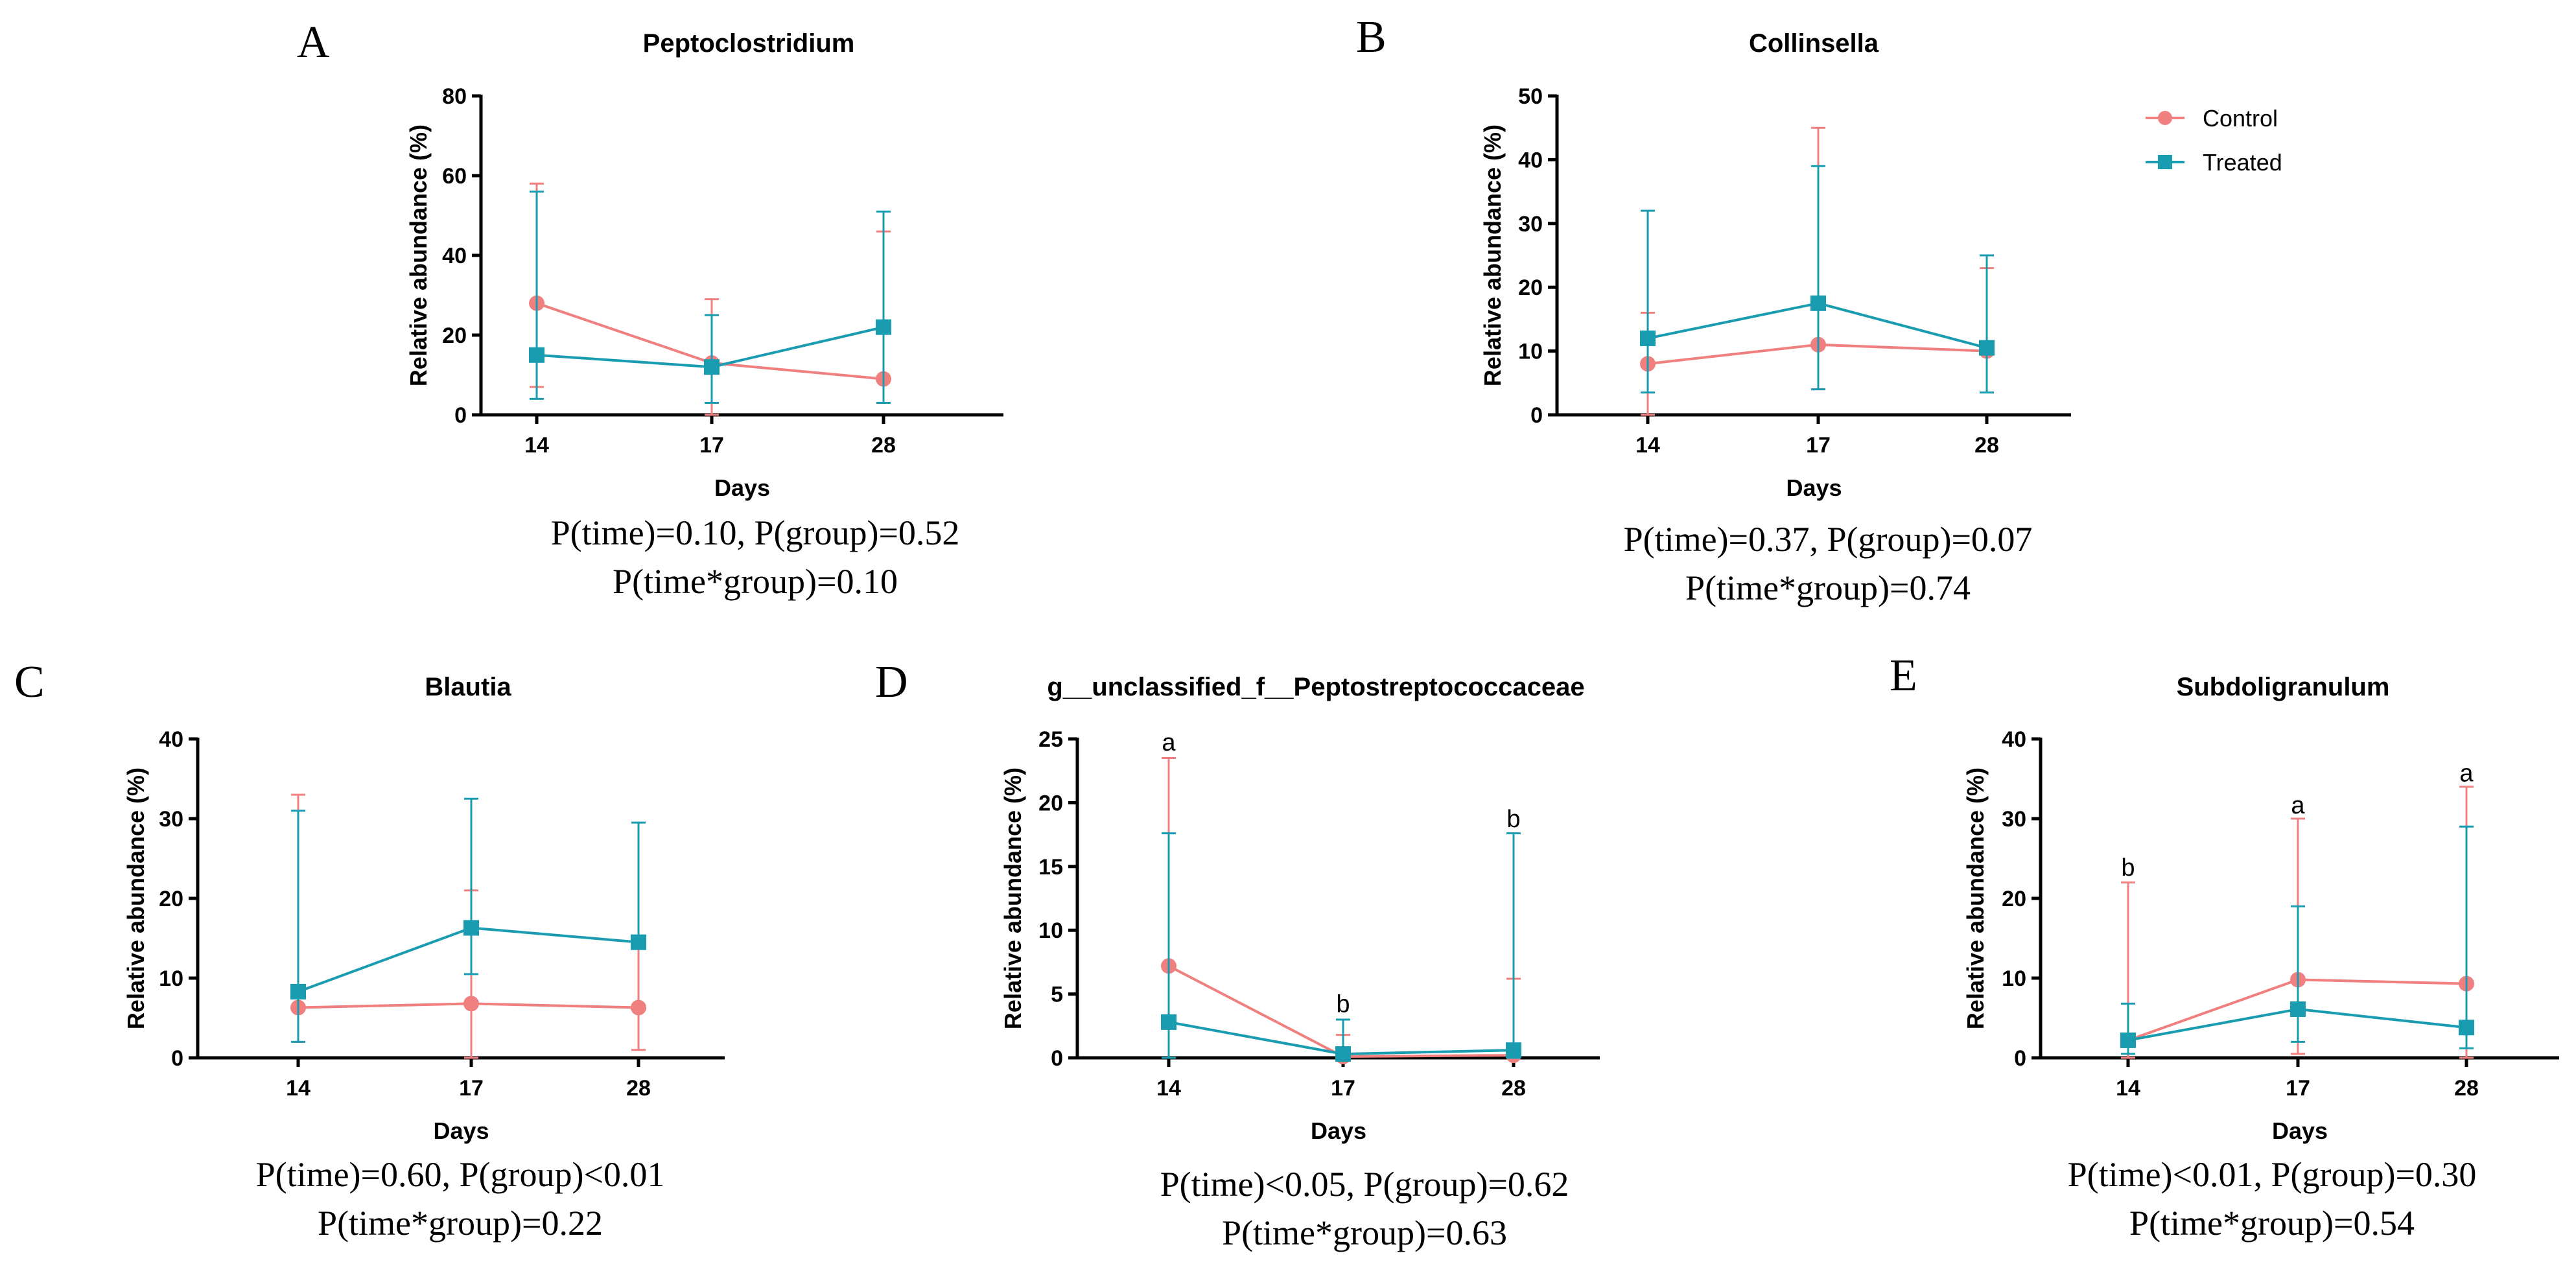 The height and width of the screenshot is (1262, 2576). Describe the element at coordinates (29, 682) in the screenshot. I see `panel-letter-c: C` at that location.